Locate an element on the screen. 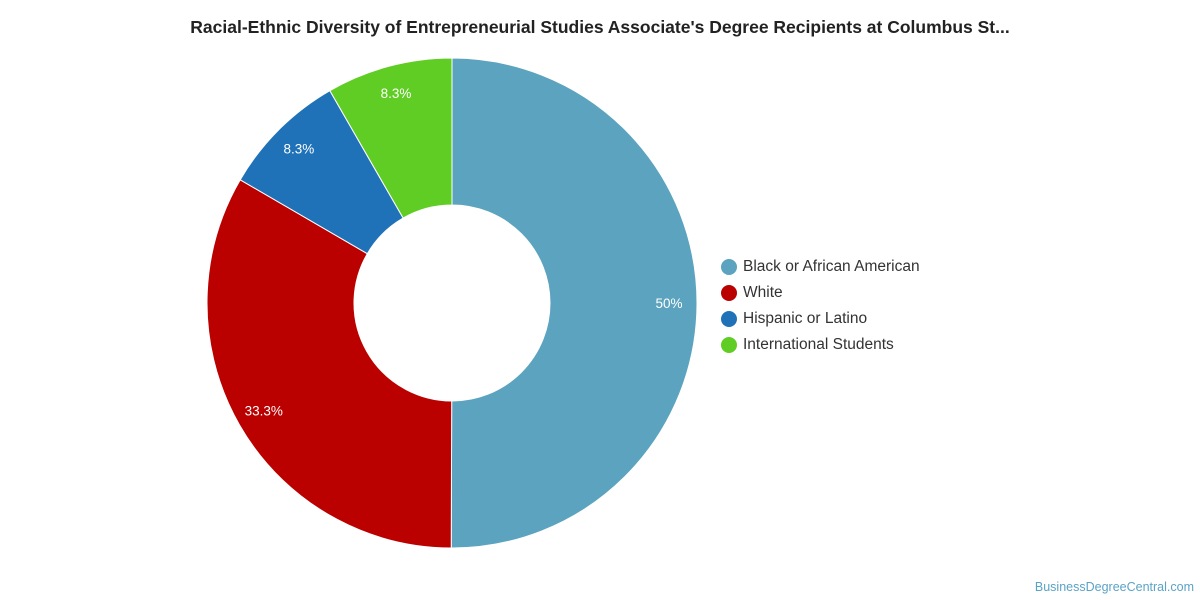  slice-international-students is located at coordinates (391, 138).